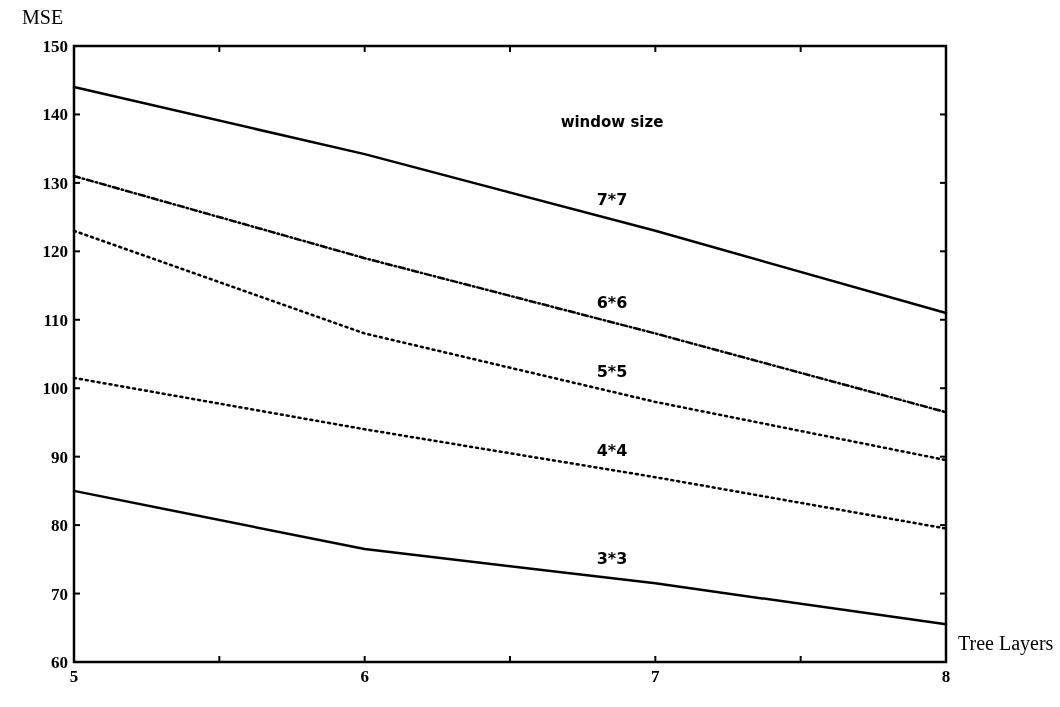 This screenshot has height=707, width=1060. Describe the element at coordinates (55, 115) in the screenshot. I see `y-tick-label: 140` at that location.